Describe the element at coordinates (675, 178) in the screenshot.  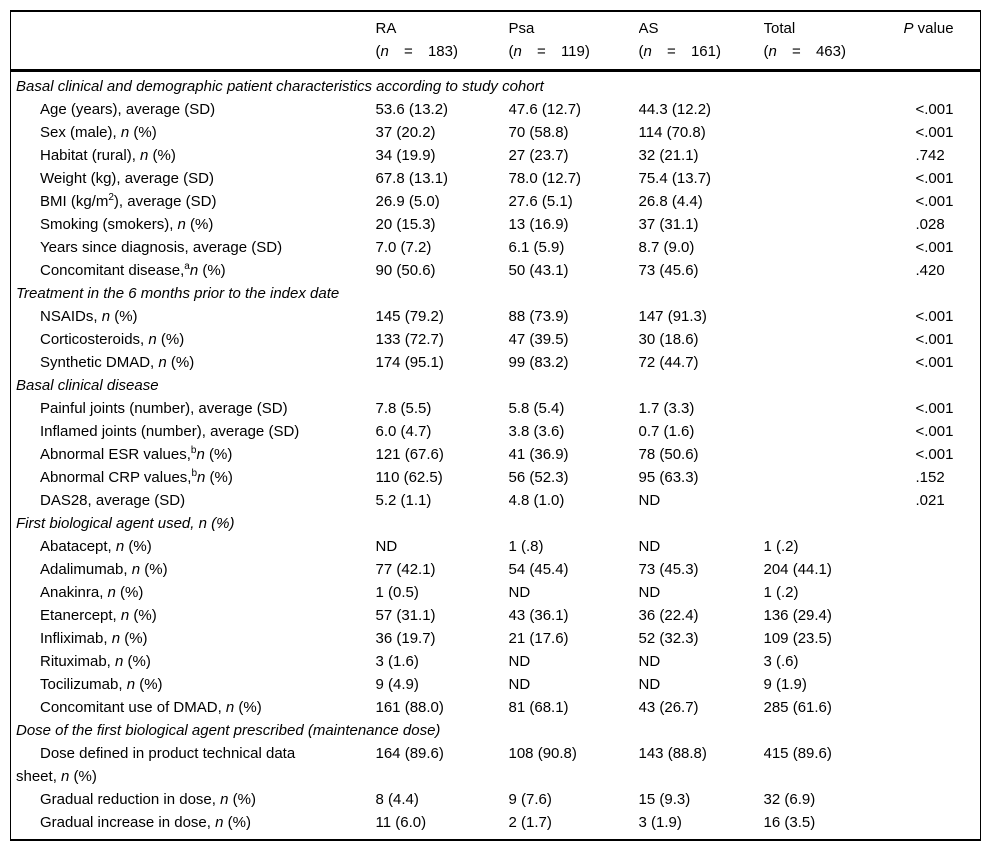
I see `value-cell: 75.4 (13.7)` at that location.